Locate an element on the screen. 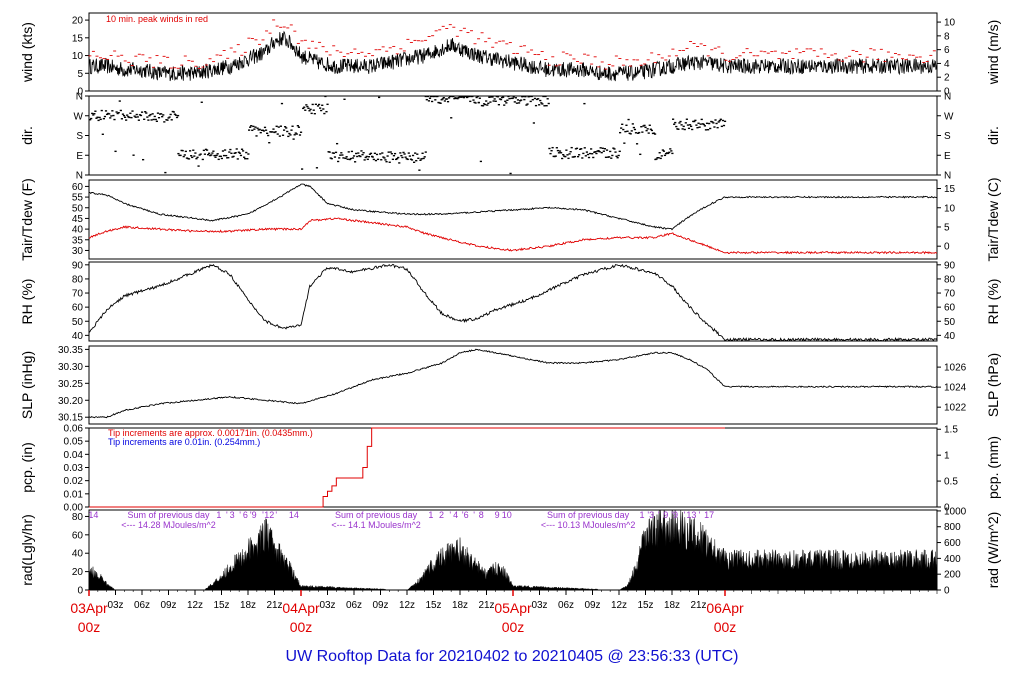 Image resolution: width=1024 pixels, height=700 pixels. rh-ytick-left-90-label: 90 is located at coordinates (78, 265).